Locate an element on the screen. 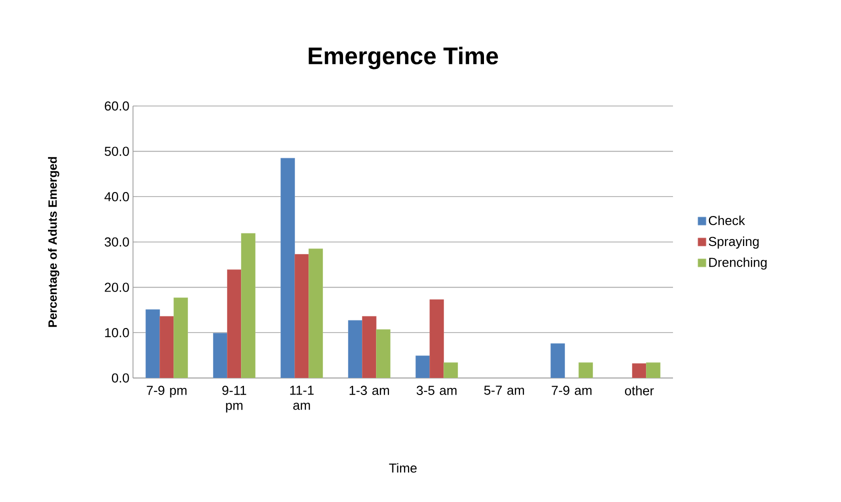  y-tick-label: 40.0 is located at coordinates (116, 197).